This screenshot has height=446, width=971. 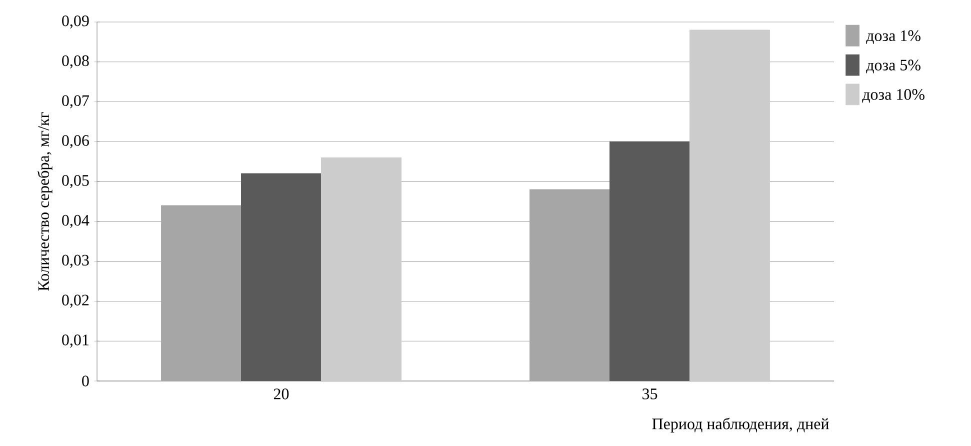 I want to click on y-tick-label: 0,04, so click(x=76, y=221).